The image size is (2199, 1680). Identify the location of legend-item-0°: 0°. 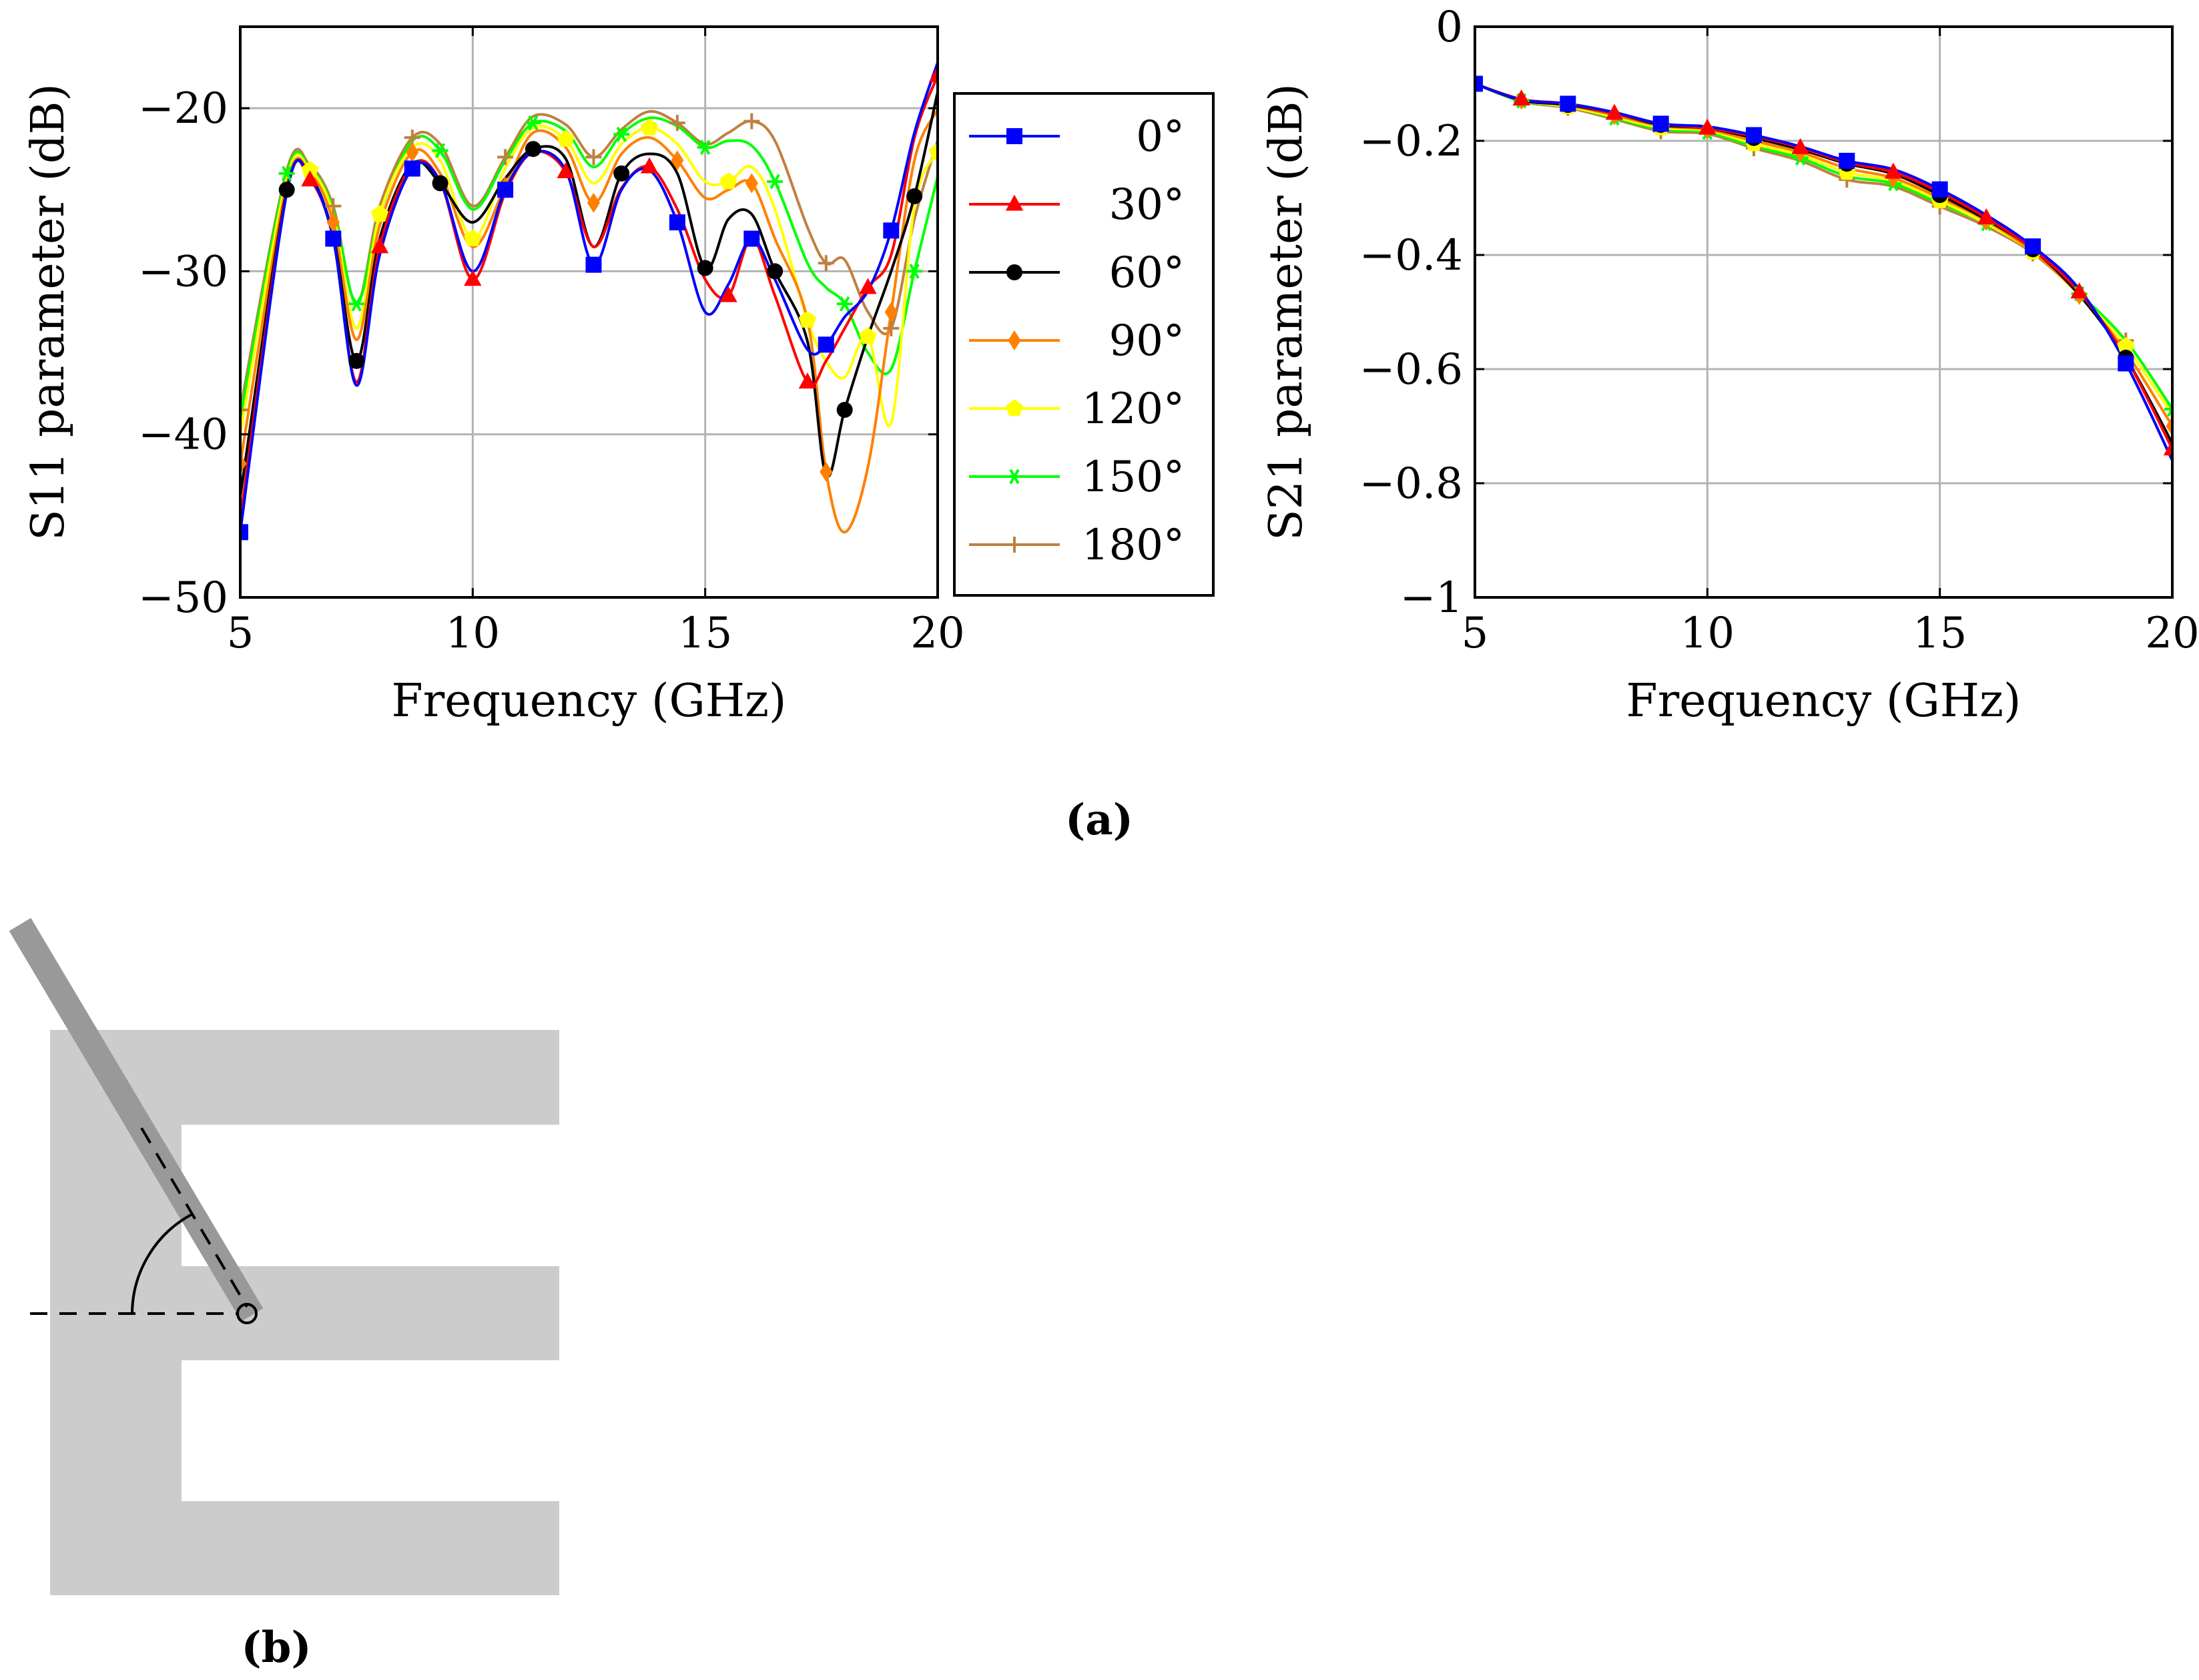
(1077, 137).